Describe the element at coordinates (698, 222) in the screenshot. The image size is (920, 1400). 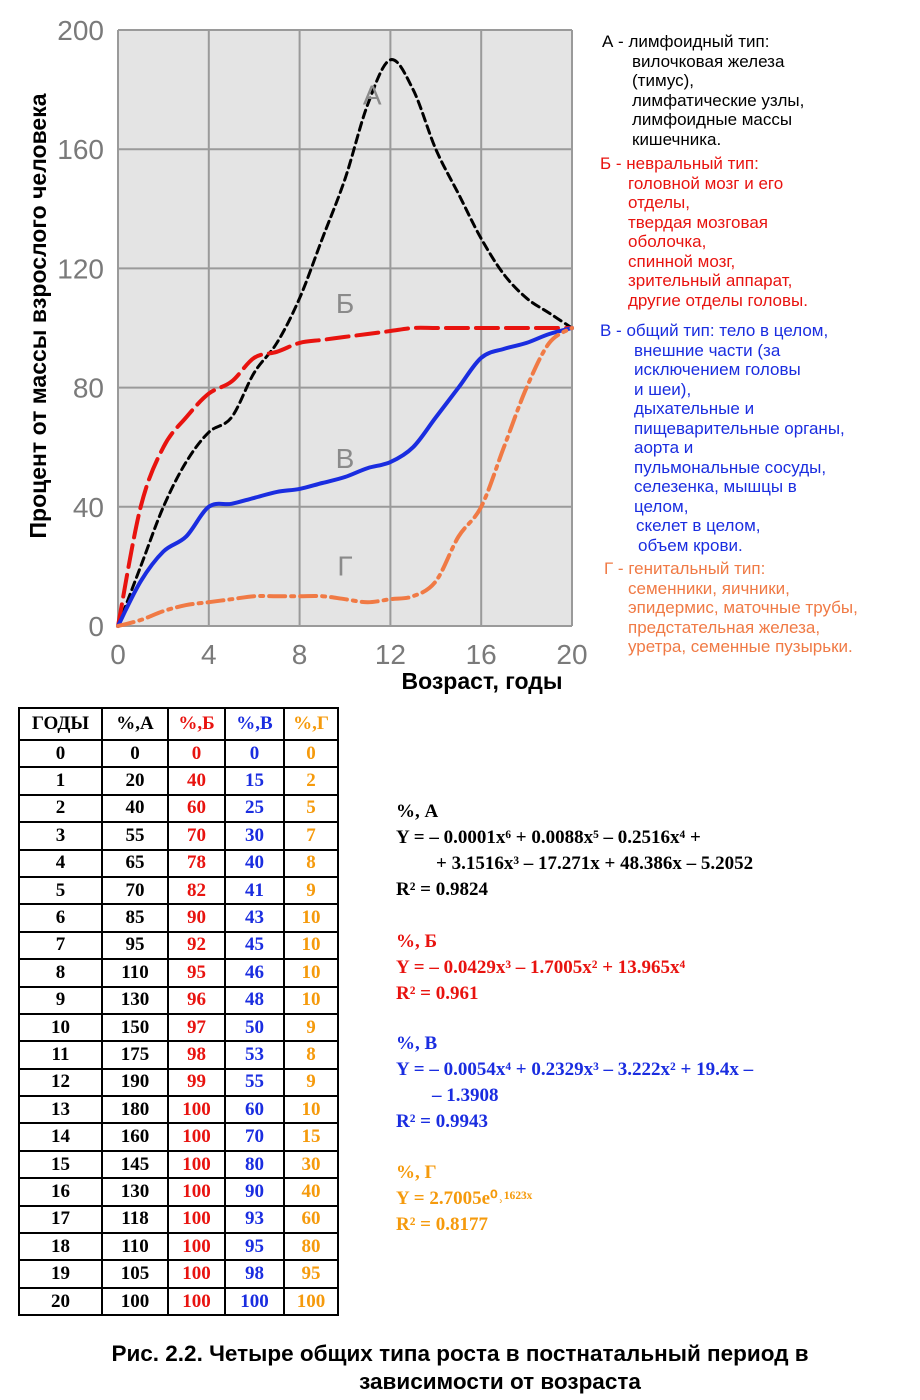
I see `legend-line: твердая мозговая` at that location.